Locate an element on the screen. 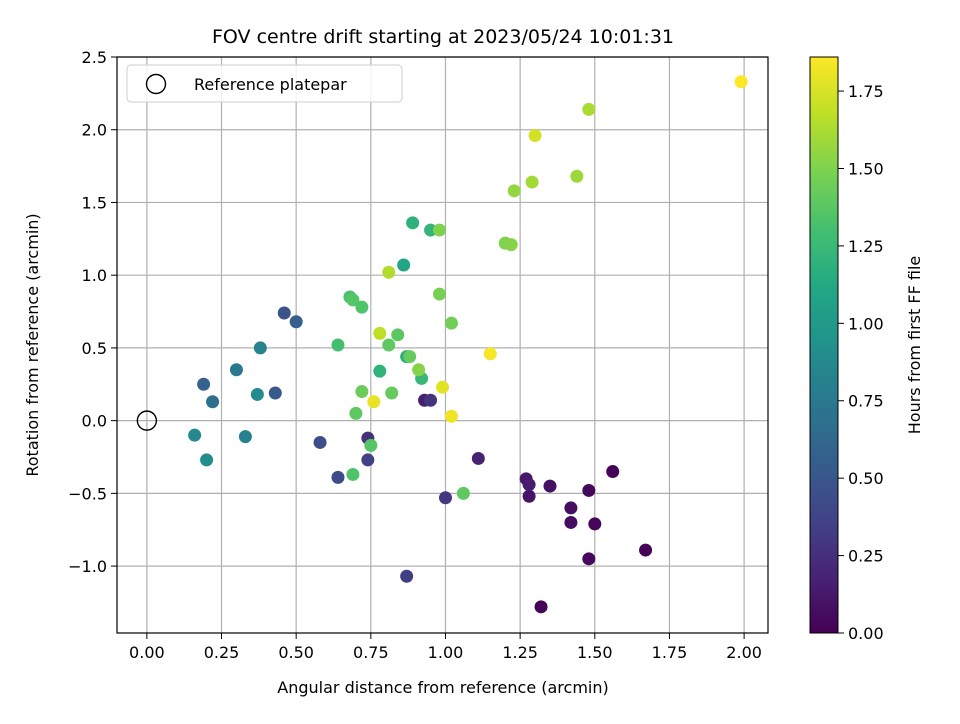  x-axis-label: Angular distance from reference (arcmin) is located at coordinates (442, 687).